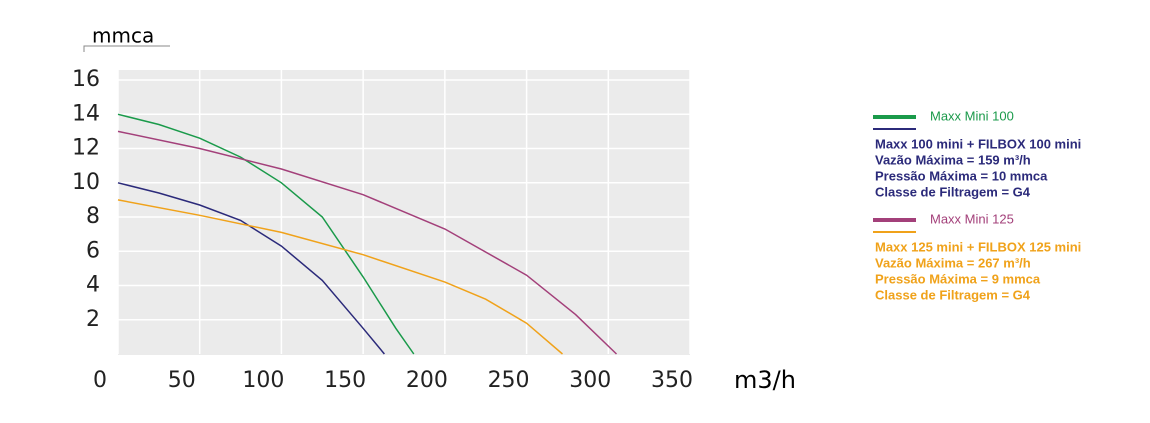 The width and height of the screenshot is (1150, 423). I want to click on legend-label: Maxx 100 mini + FILBOX 100 mini, so click(978, 143).